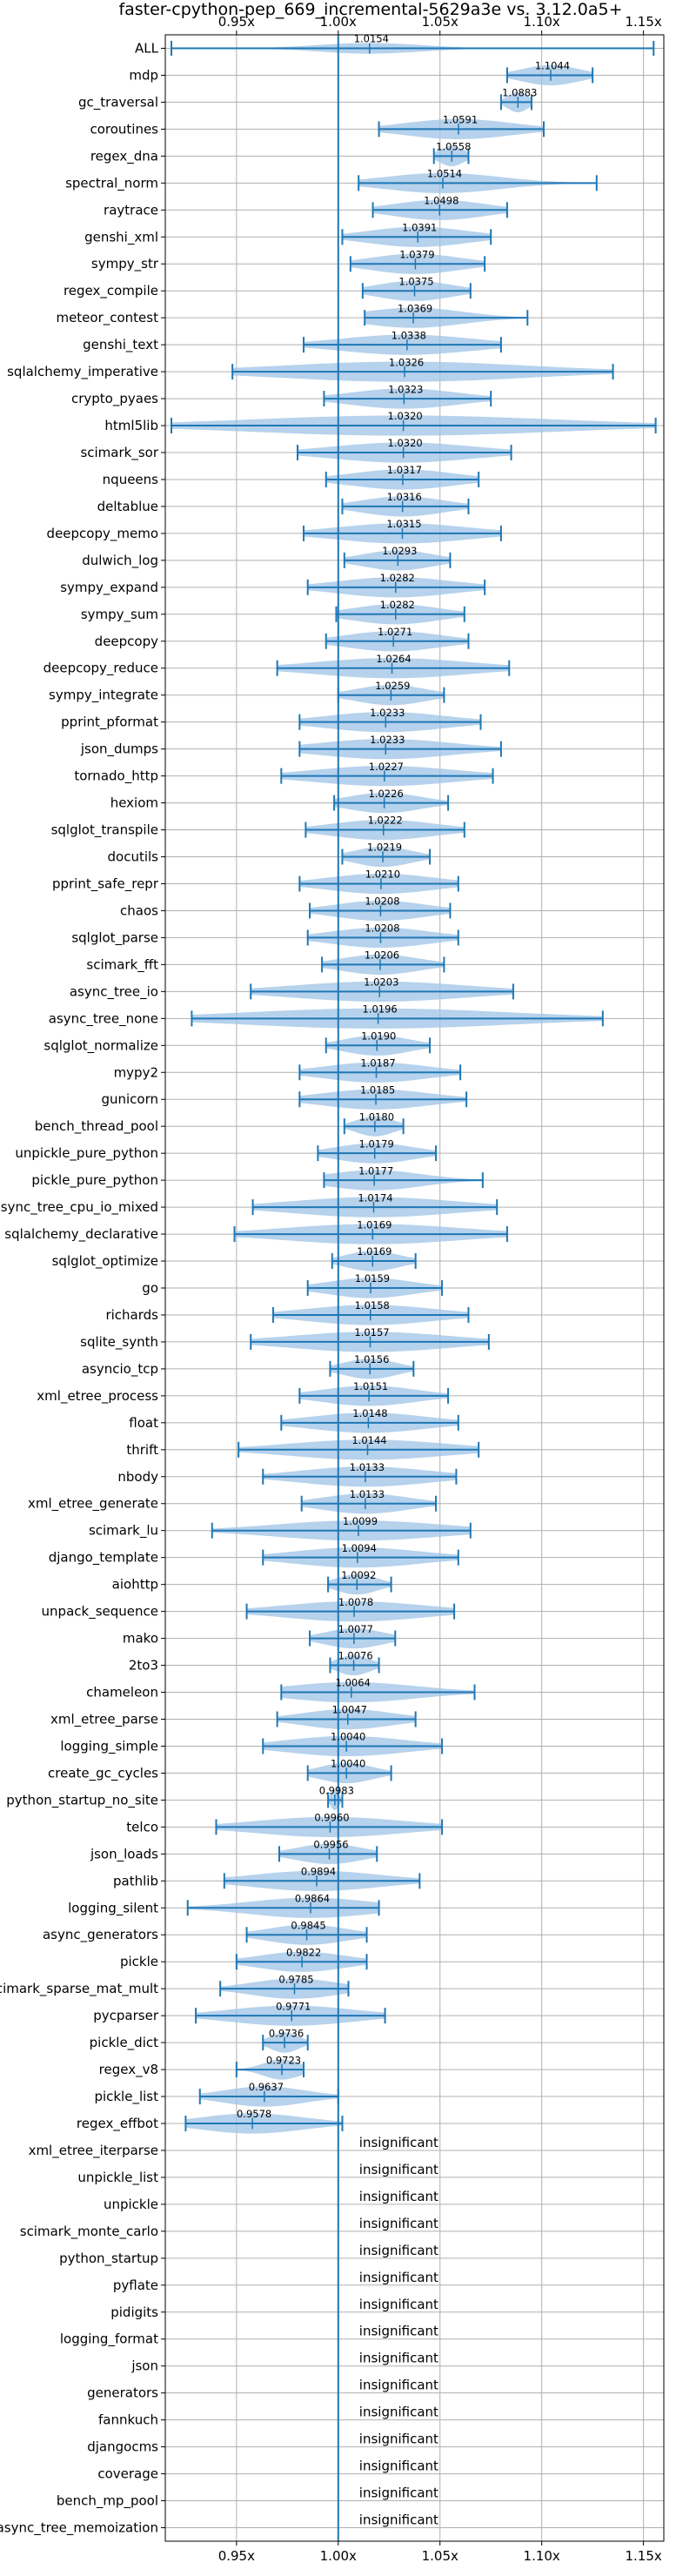 The width and height of the screenshot is (696, 2576). I want to click on value-label-dulwich-log: 1.0293, so click(399, 551).